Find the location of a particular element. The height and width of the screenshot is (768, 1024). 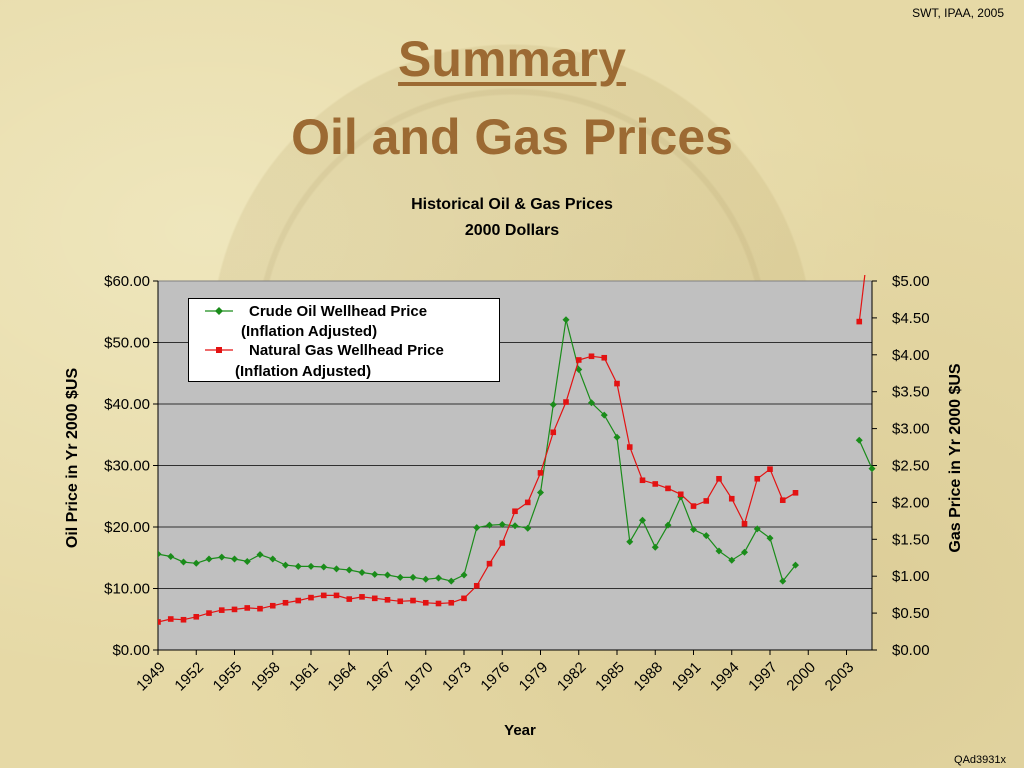

legend-gas-symbol is located at coordinates (219, 350).